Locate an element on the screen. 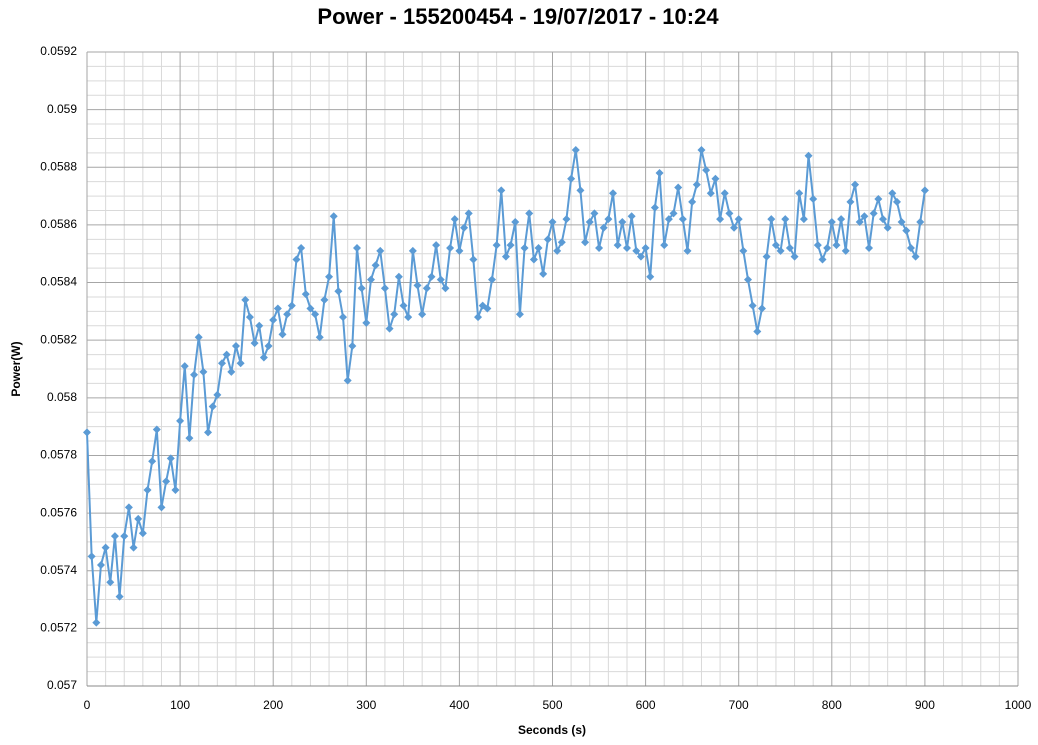  x-tick-label: 600 is located at coordinates (646, 705).